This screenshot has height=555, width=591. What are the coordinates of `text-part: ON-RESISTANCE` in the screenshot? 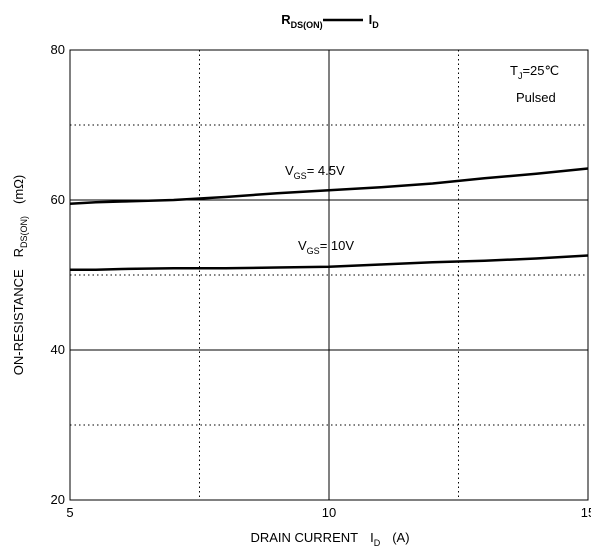 It's located at (18, 322).